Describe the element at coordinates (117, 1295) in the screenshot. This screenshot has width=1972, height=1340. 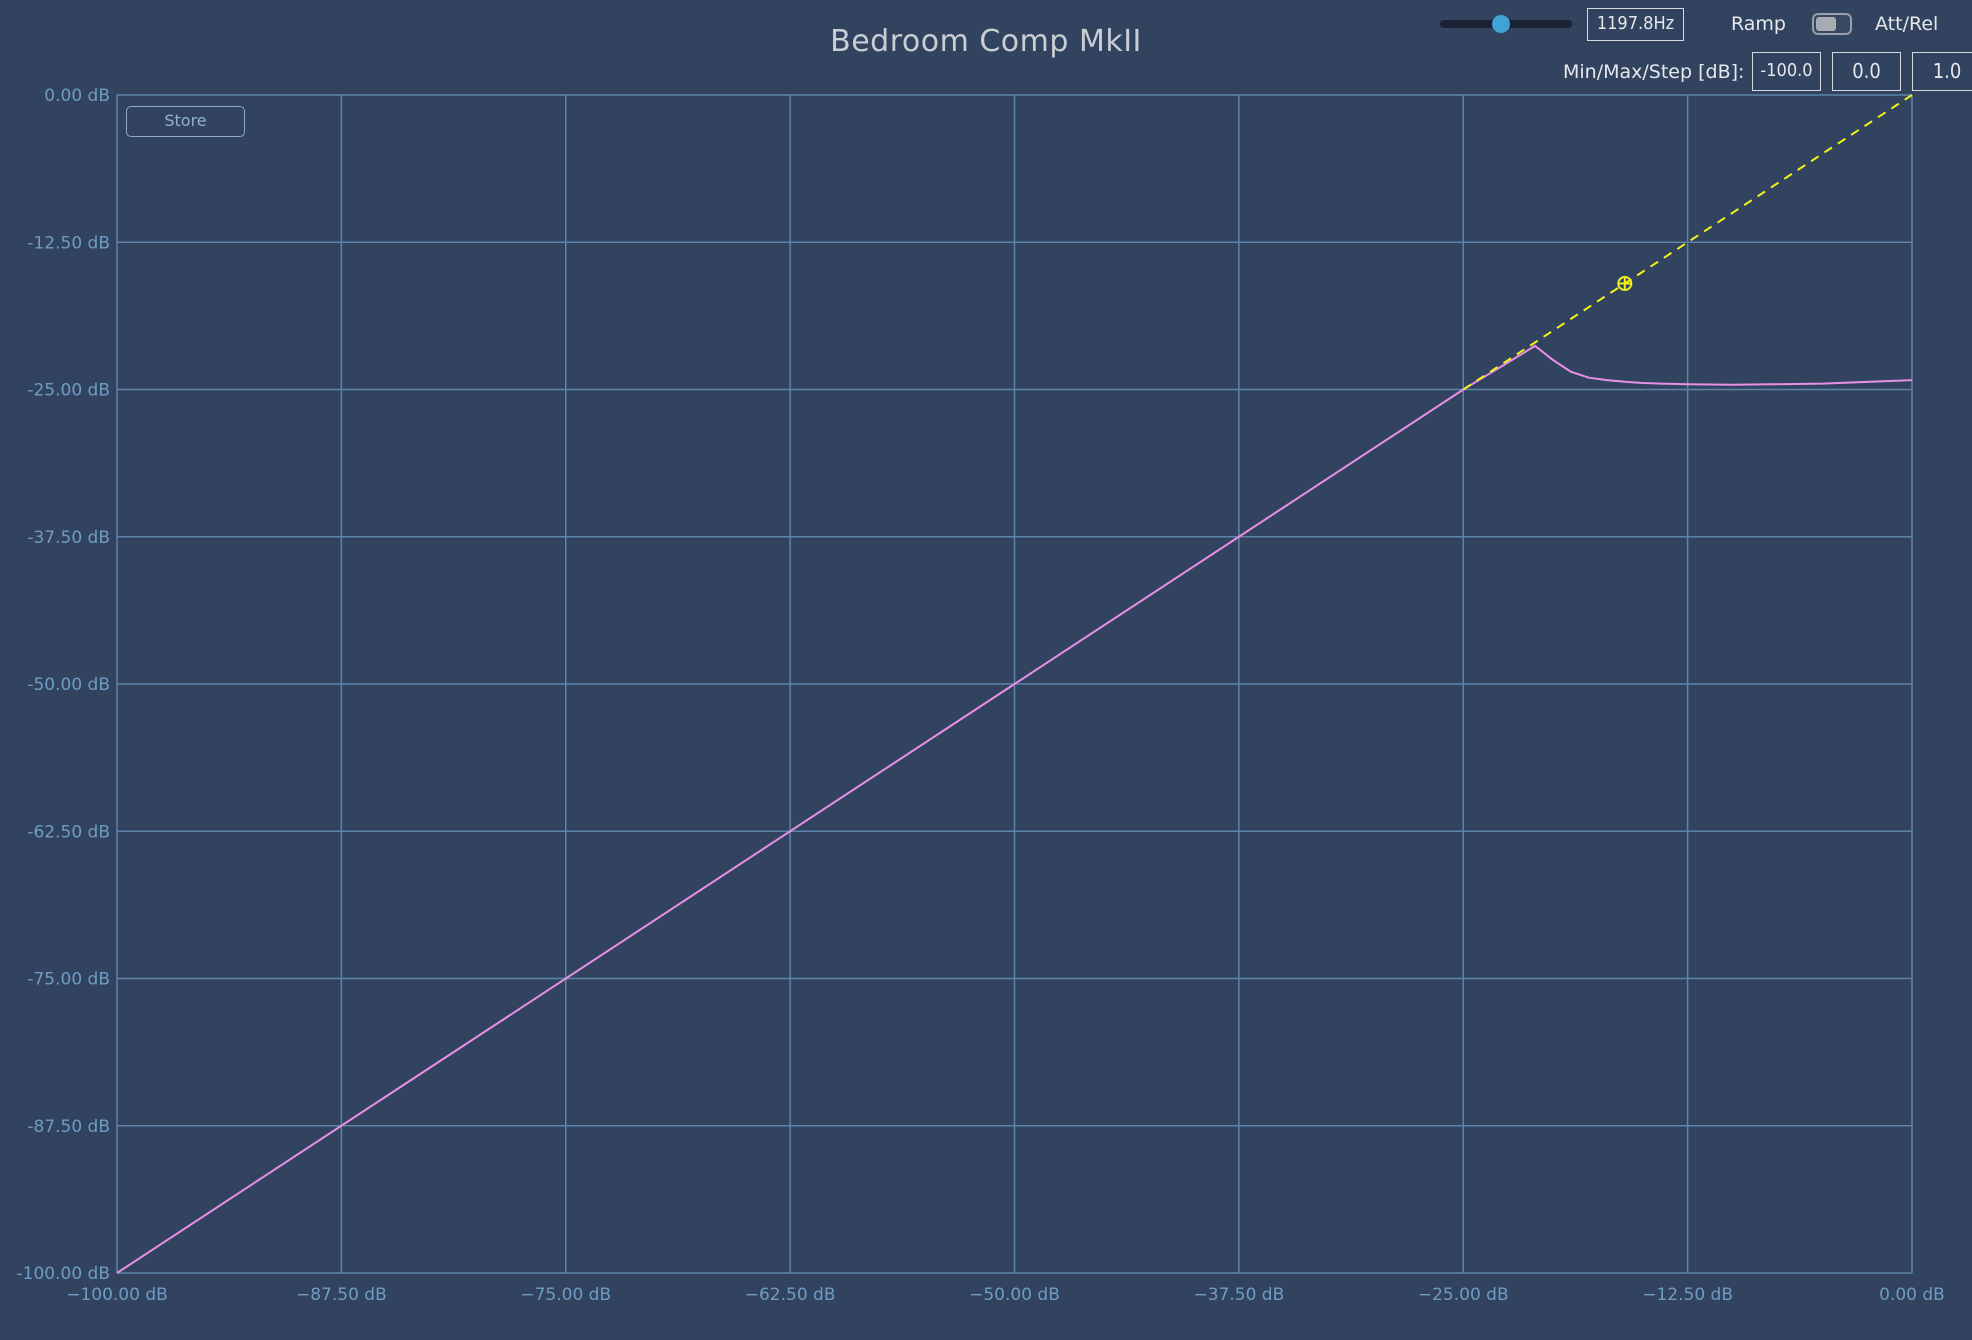
I see `x-tick-label: −100.00 dB` at that location.